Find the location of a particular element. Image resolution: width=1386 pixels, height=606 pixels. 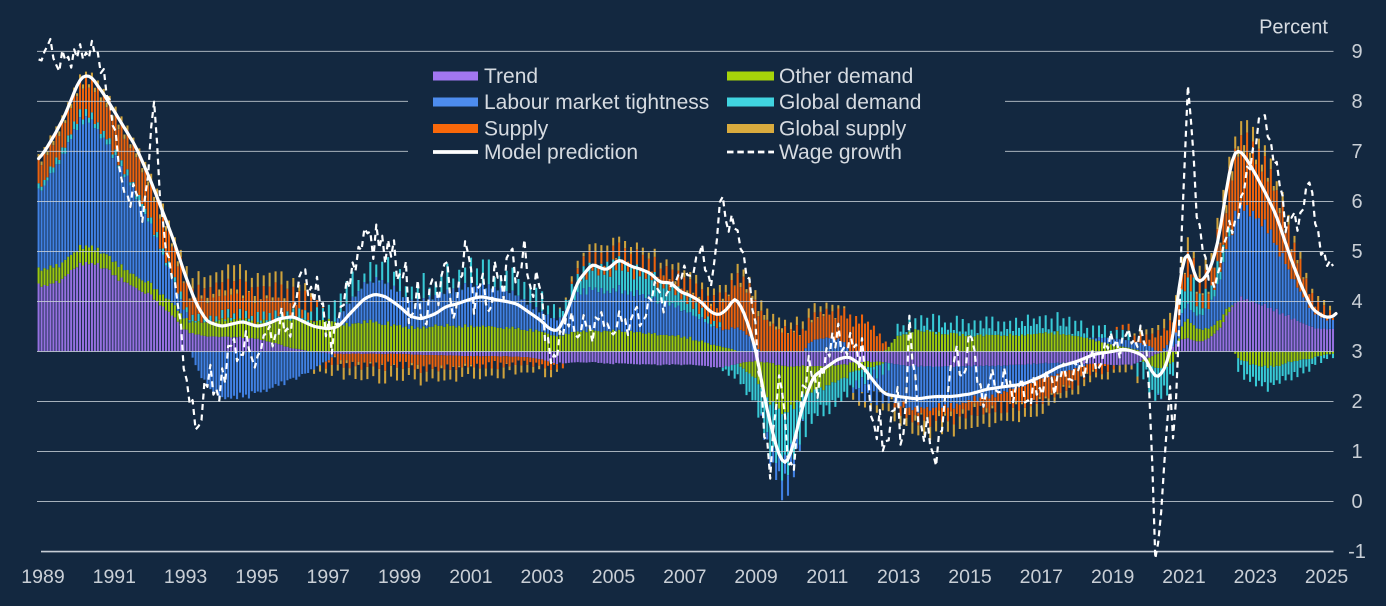

svg-text: 1989 is located at coordinates (42, 577).